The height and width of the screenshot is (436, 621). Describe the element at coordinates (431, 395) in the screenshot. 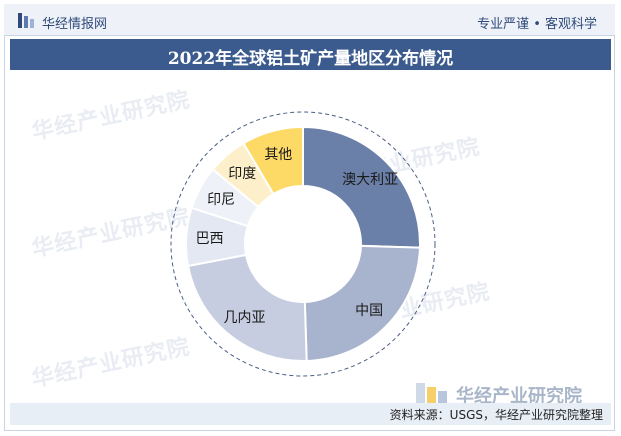

I see `footer-logo-icon` at that location.